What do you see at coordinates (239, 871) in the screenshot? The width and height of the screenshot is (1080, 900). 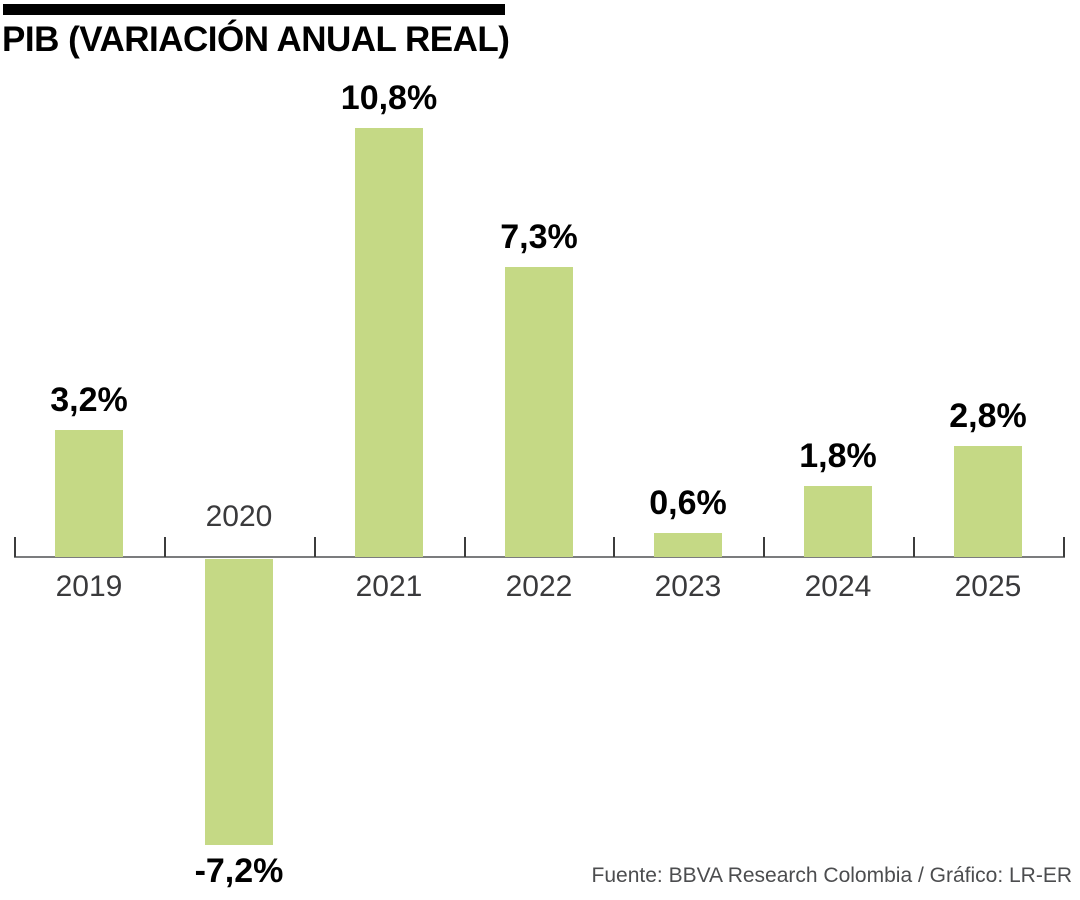 I see `value-label-2020: -7,2%` at bounding box center [239, 871].